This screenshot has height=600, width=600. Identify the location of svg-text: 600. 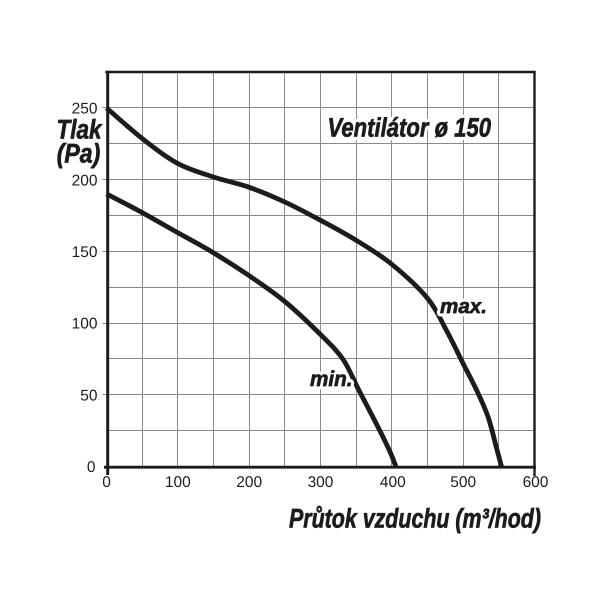
(536, 482).